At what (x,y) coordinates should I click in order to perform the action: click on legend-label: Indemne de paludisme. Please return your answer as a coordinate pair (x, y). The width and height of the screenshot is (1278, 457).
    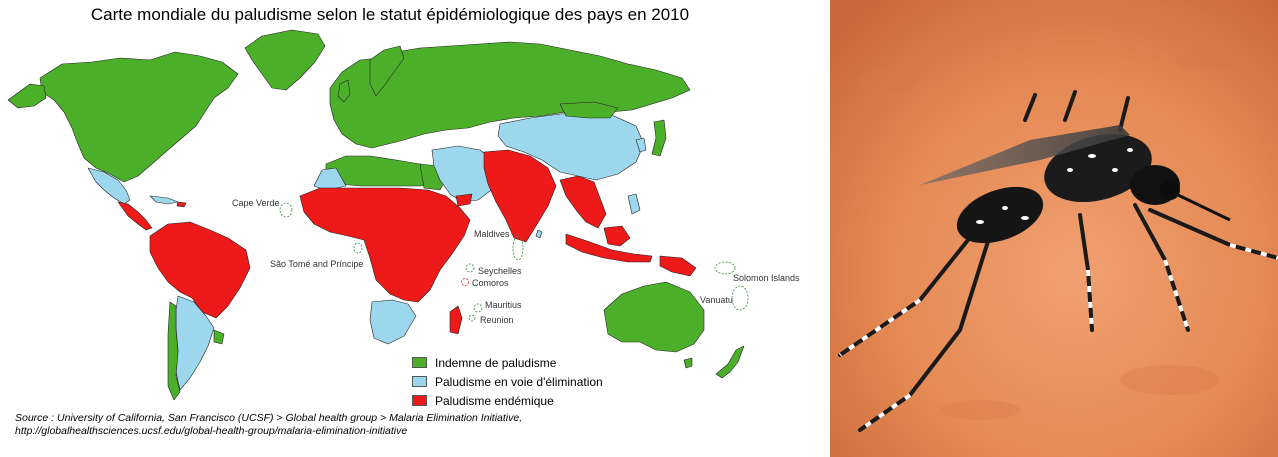
    Looking at the image, I should click on (496, 362).